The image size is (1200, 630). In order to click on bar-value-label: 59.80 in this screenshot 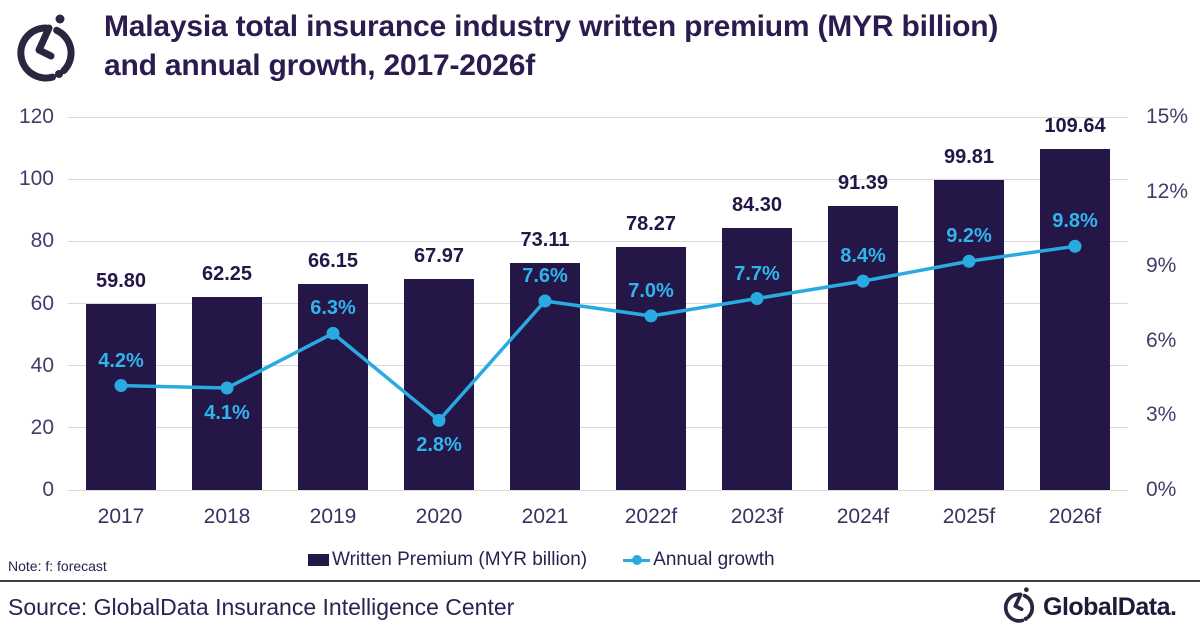, I will do `click(121, 281)`.